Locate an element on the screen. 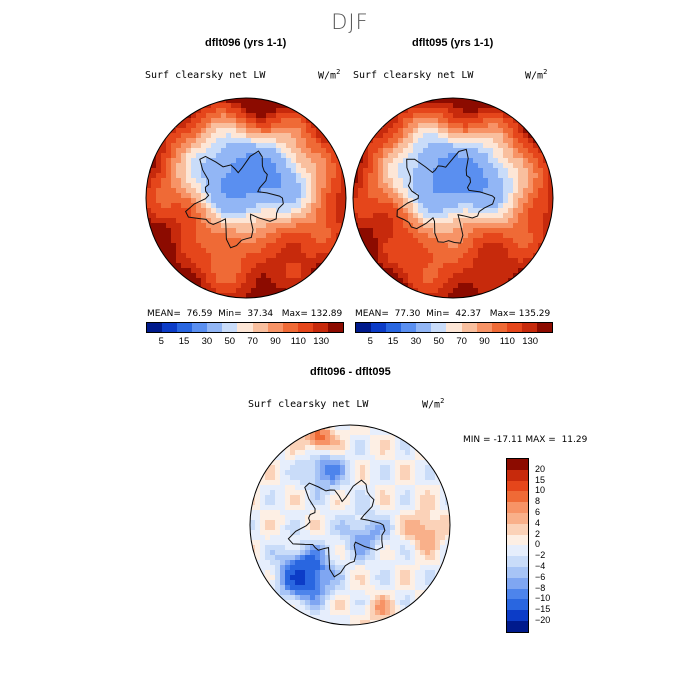  panel3-map-coastline is located at coordinates (336, 528).